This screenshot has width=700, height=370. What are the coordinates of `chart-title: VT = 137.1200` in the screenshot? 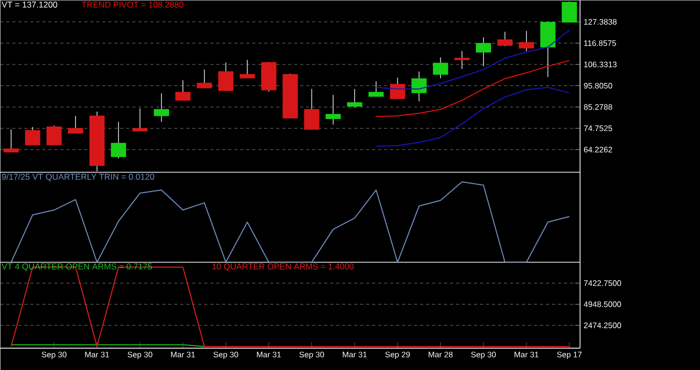 It's located at (30, 5).